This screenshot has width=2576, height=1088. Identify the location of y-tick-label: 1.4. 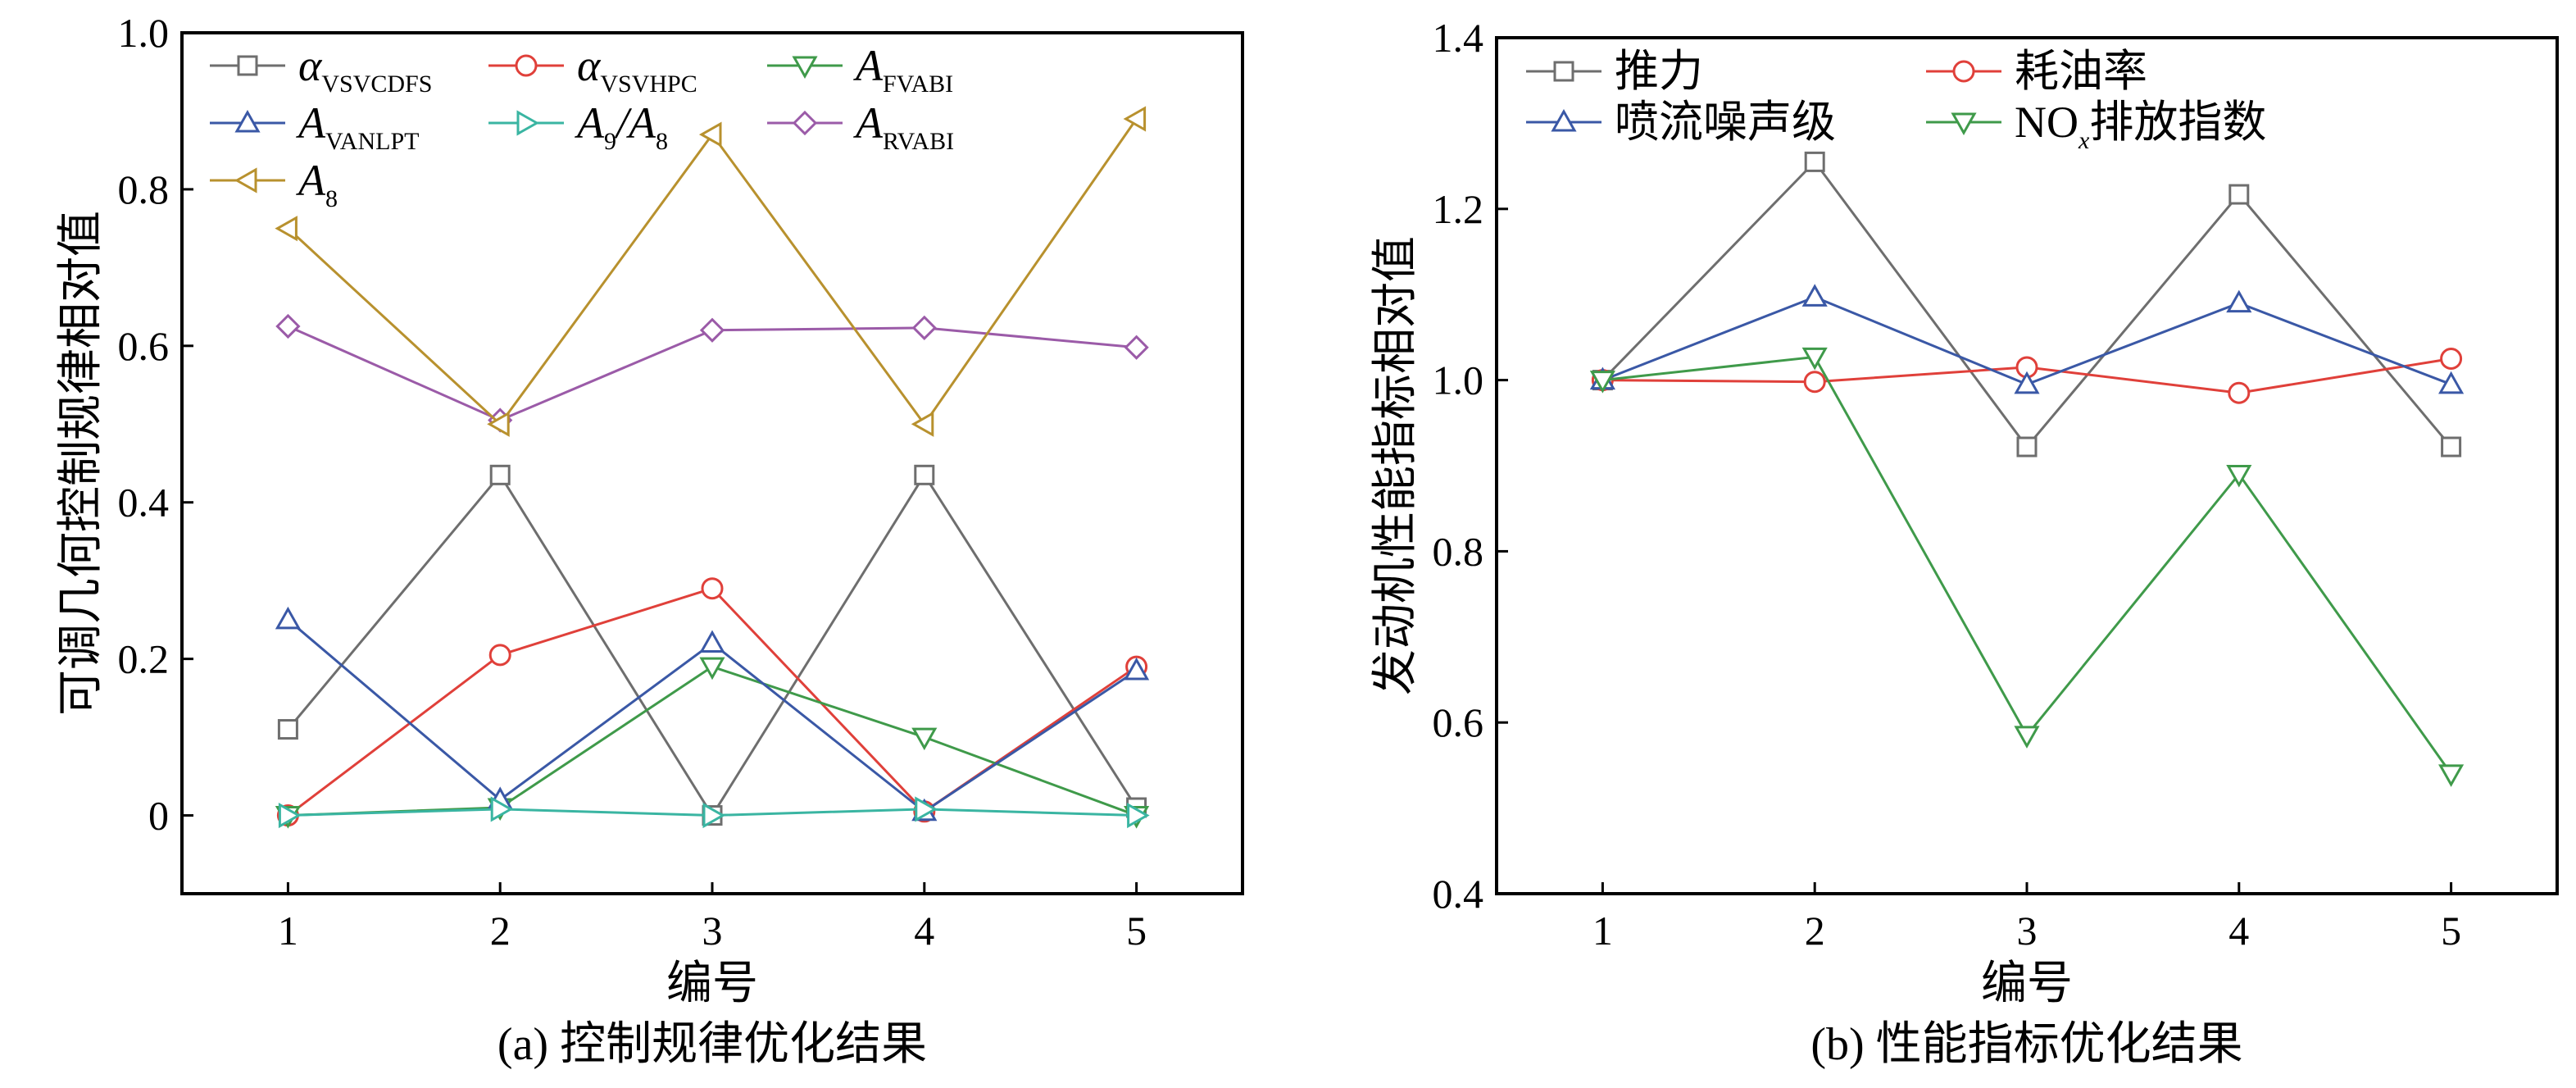
(1458, 38).